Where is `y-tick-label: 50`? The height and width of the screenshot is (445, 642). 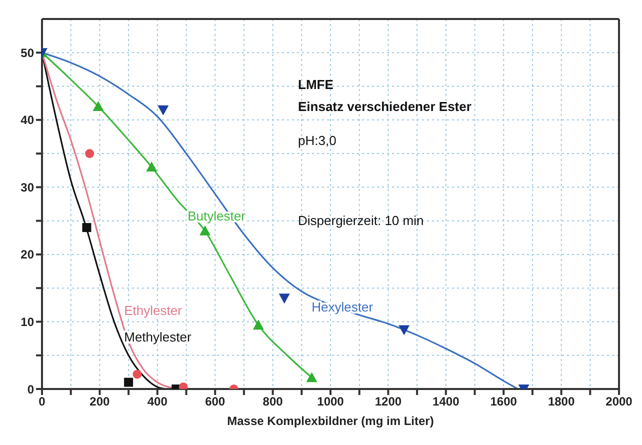
y-tick-label: 50 is located at coordinates (27, 53).